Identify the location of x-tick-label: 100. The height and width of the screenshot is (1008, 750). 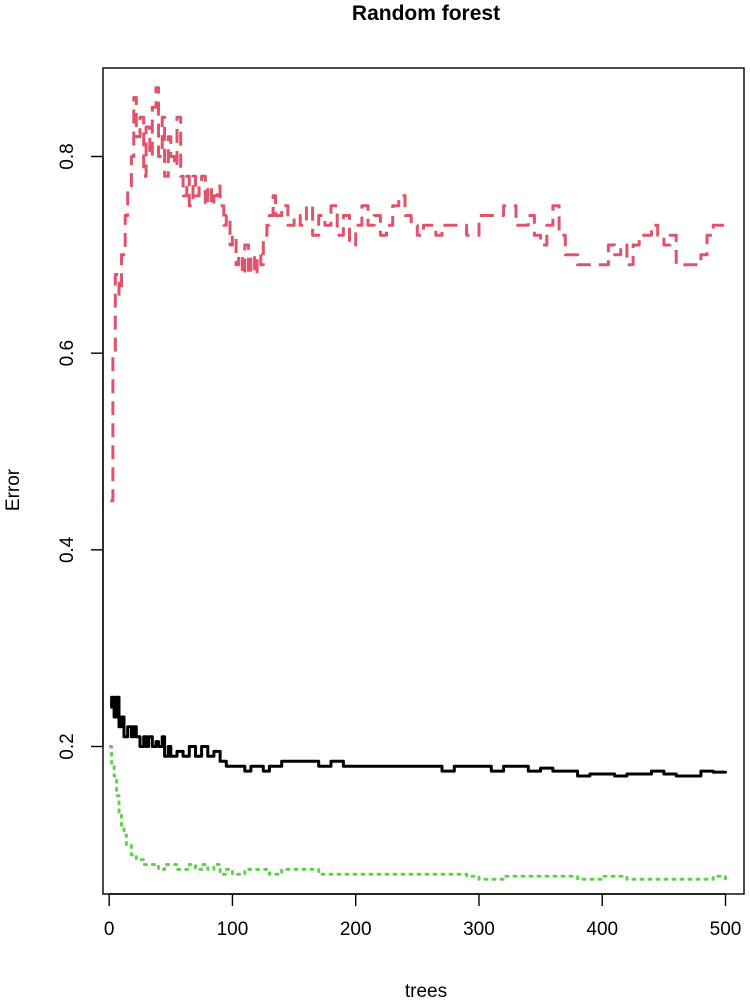
(233, 929).